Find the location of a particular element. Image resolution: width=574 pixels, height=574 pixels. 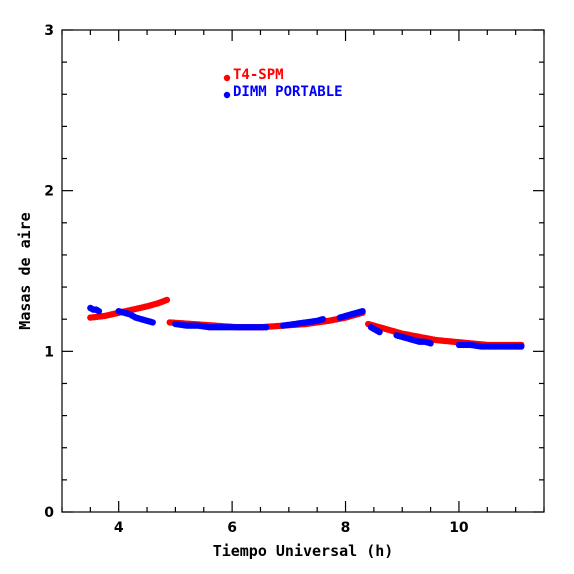

point-t4-spm is located at coordinates (167, 300).